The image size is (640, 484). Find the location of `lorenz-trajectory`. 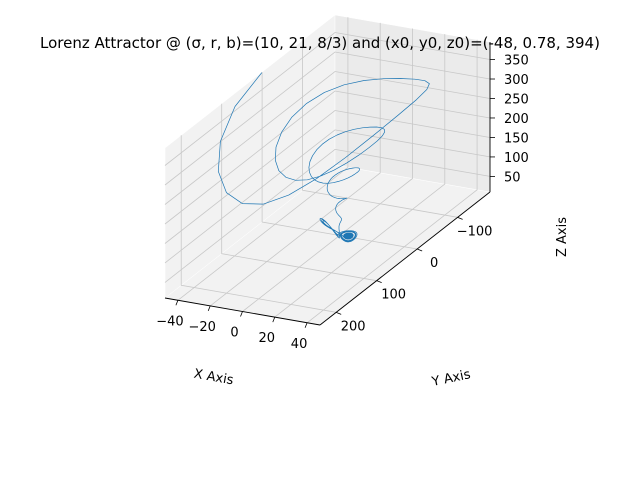

lorenz-trajectory is located at coordinates (323, 157).